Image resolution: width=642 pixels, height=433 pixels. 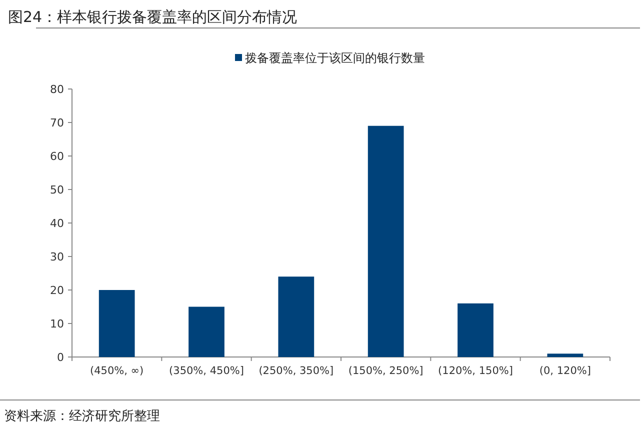 What do you see at coordinates (475, 371) in the screenshot?
I see `x-tick-label: (120%, 150%]` at bounding box center [475, 371].